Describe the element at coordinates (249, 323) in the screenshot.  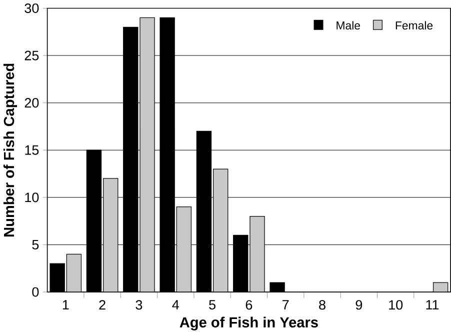
I see `x-axis-title: Age of Fish in Years` at that location.